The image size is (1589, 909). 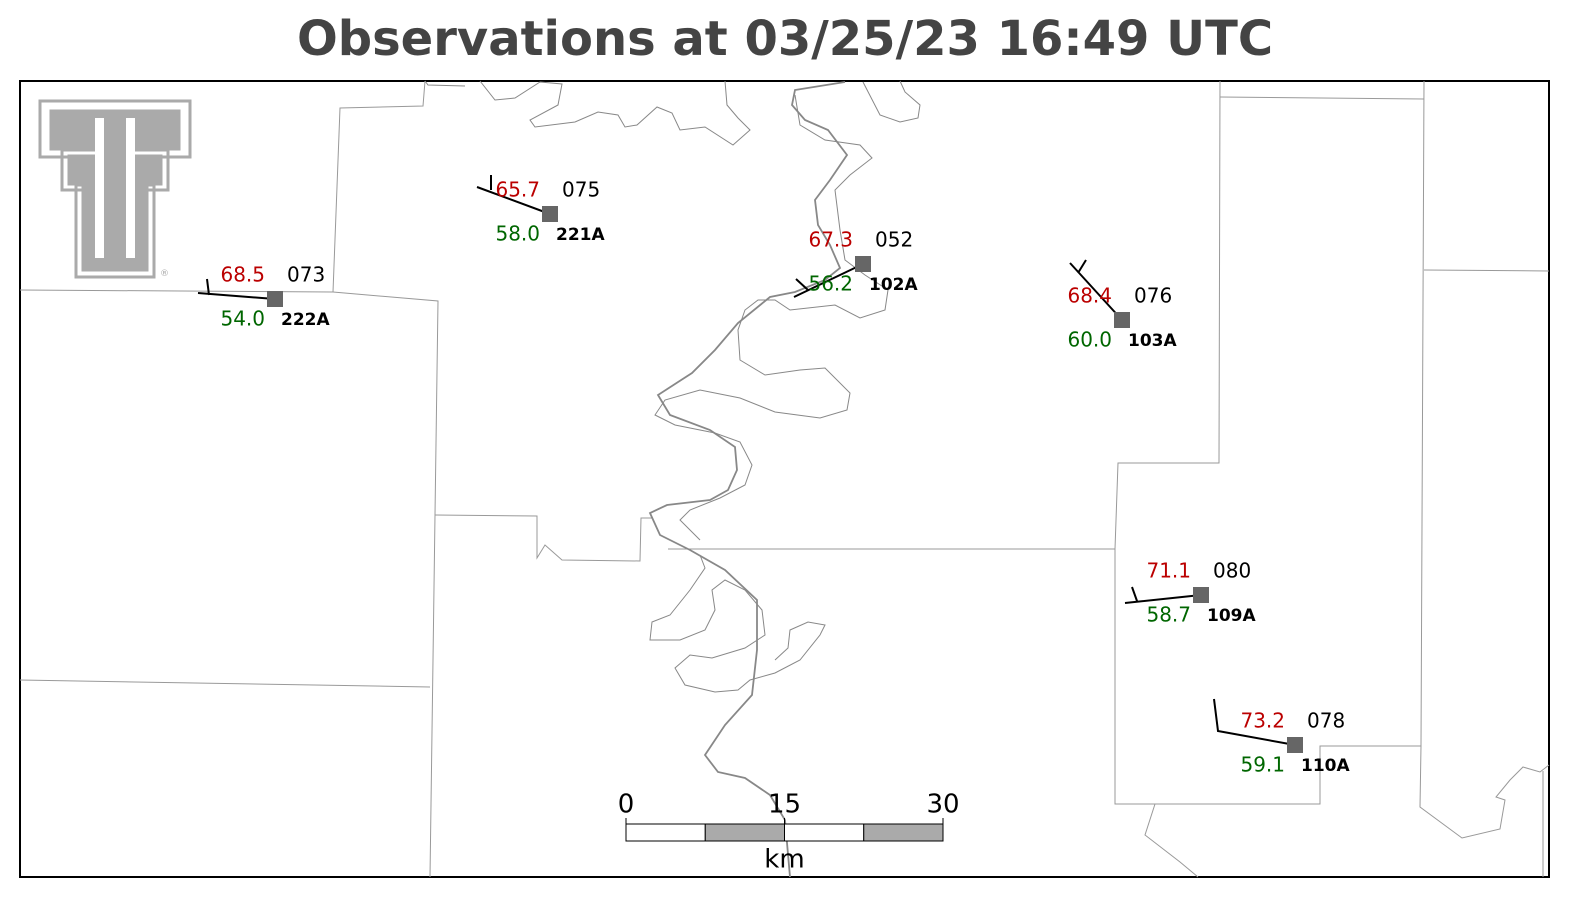 What do you see at coordinates (785, 39) in the screenshot?
I see `title: Observations at 03/25/23 16:49 UTC` at bounding box center [785, 39].